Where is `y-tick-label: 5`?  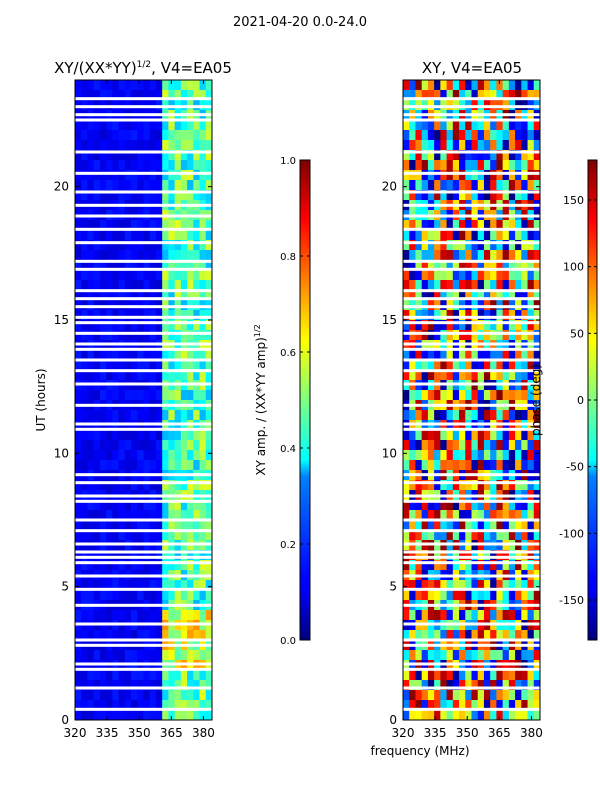
y-tick-label: 5 is located at coordinates (393, 587).